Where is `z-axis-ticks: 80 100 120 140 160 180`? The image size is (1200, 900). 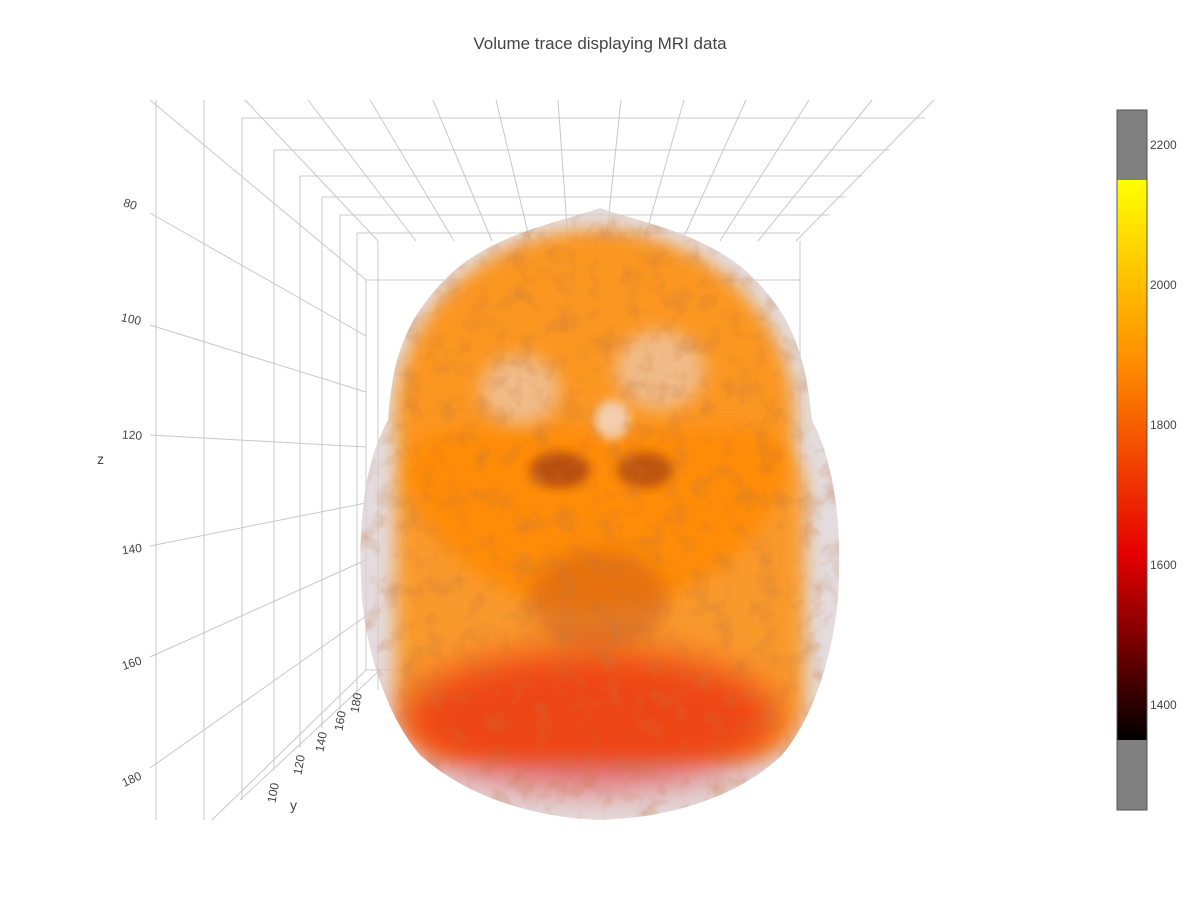 z-axis-ticks: 80 100 120 140 160 180 is located at coordinates (132, 492).